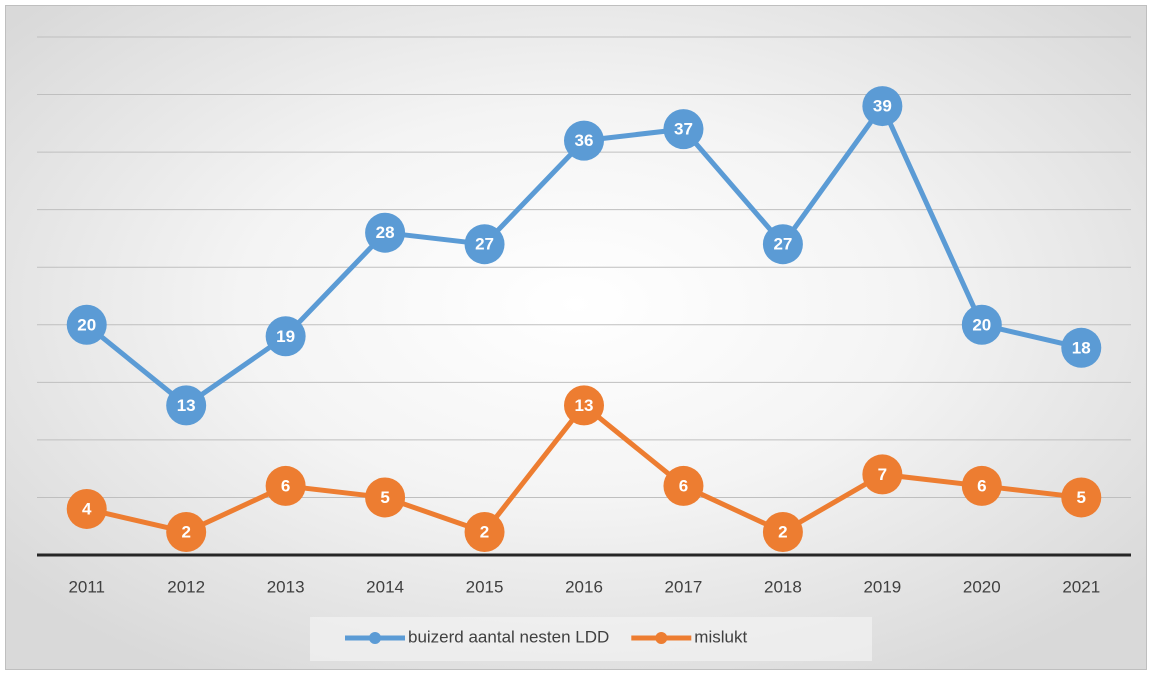 The height and width of the screenshot is (675, 1152). Describe the element at coordinates (783, 586) in the screenshot. I see `x-tick-label: 2018` at that location.